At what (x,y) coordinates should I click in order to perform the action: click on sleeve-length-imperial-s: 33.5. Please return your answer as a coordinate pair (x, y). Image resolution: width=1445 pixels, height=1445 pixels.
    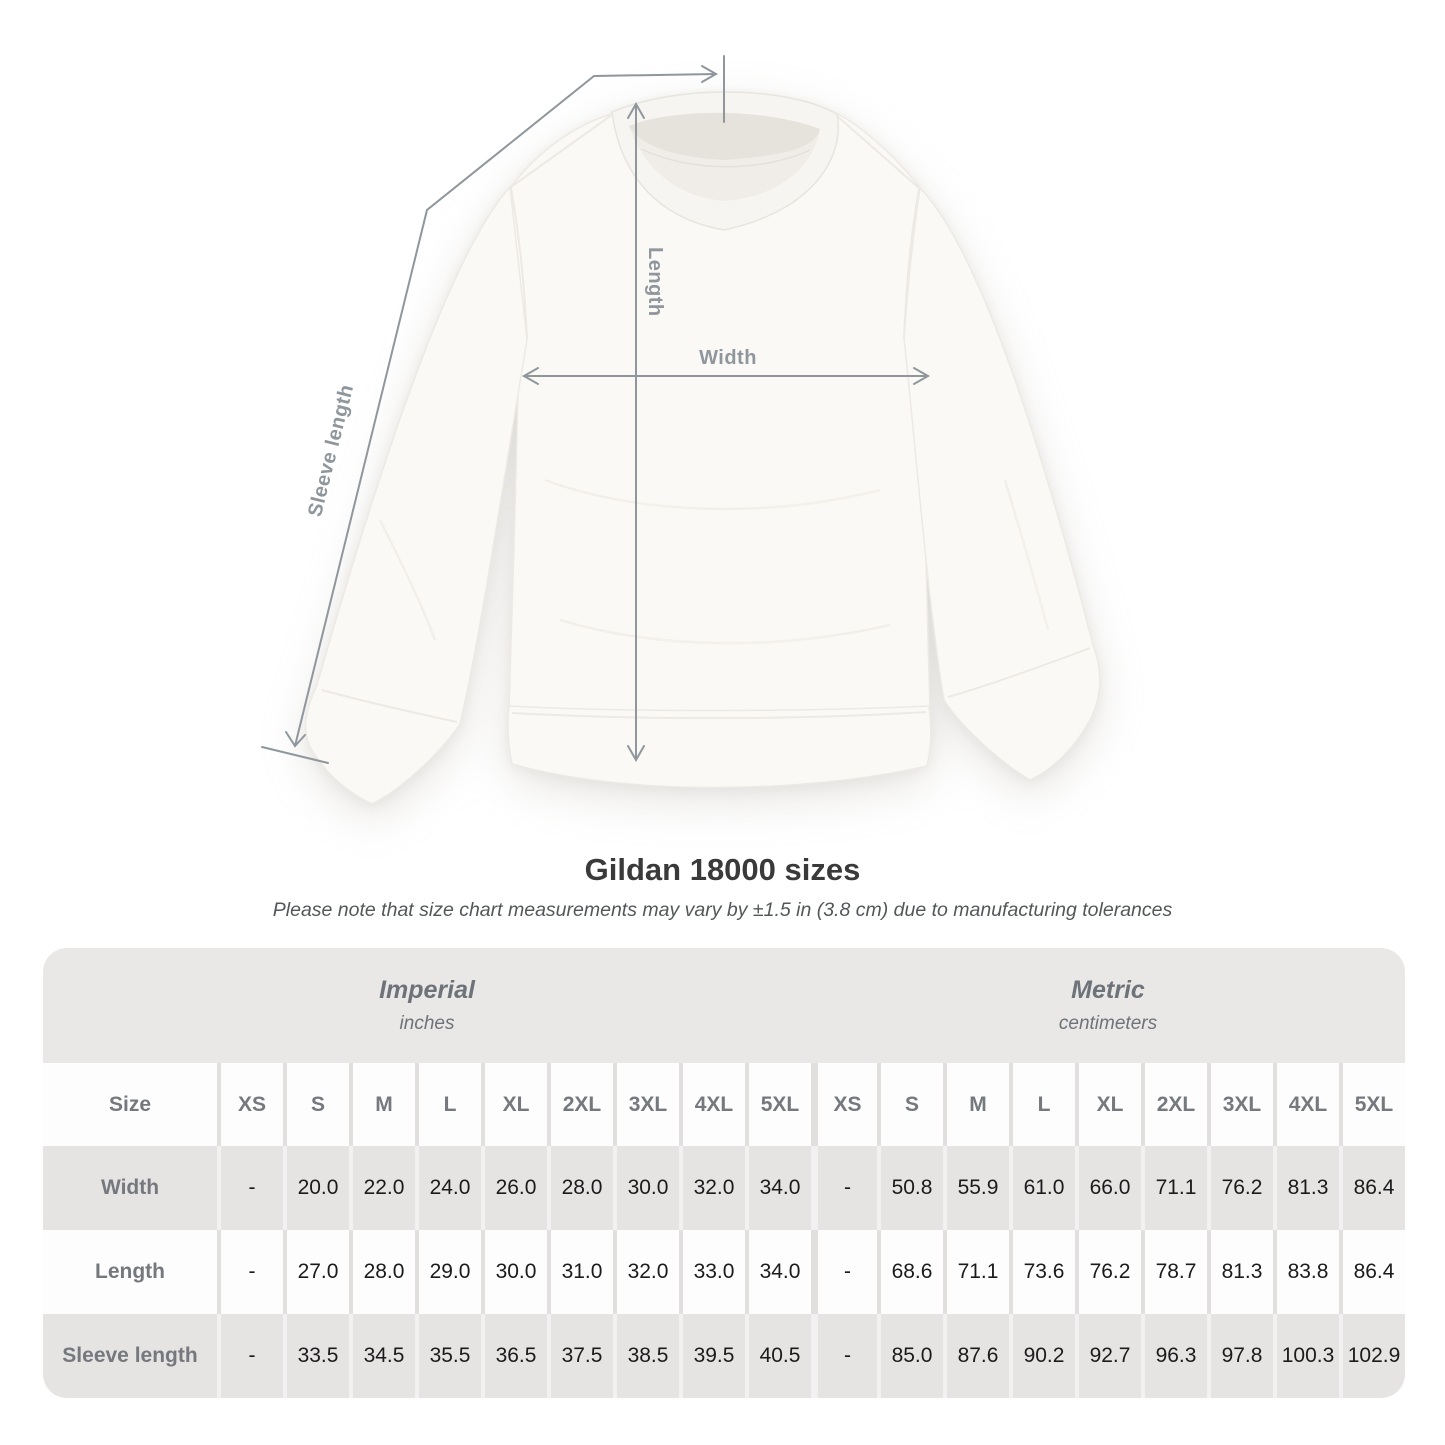
    Looking at the image, I should click on (316, 1356).